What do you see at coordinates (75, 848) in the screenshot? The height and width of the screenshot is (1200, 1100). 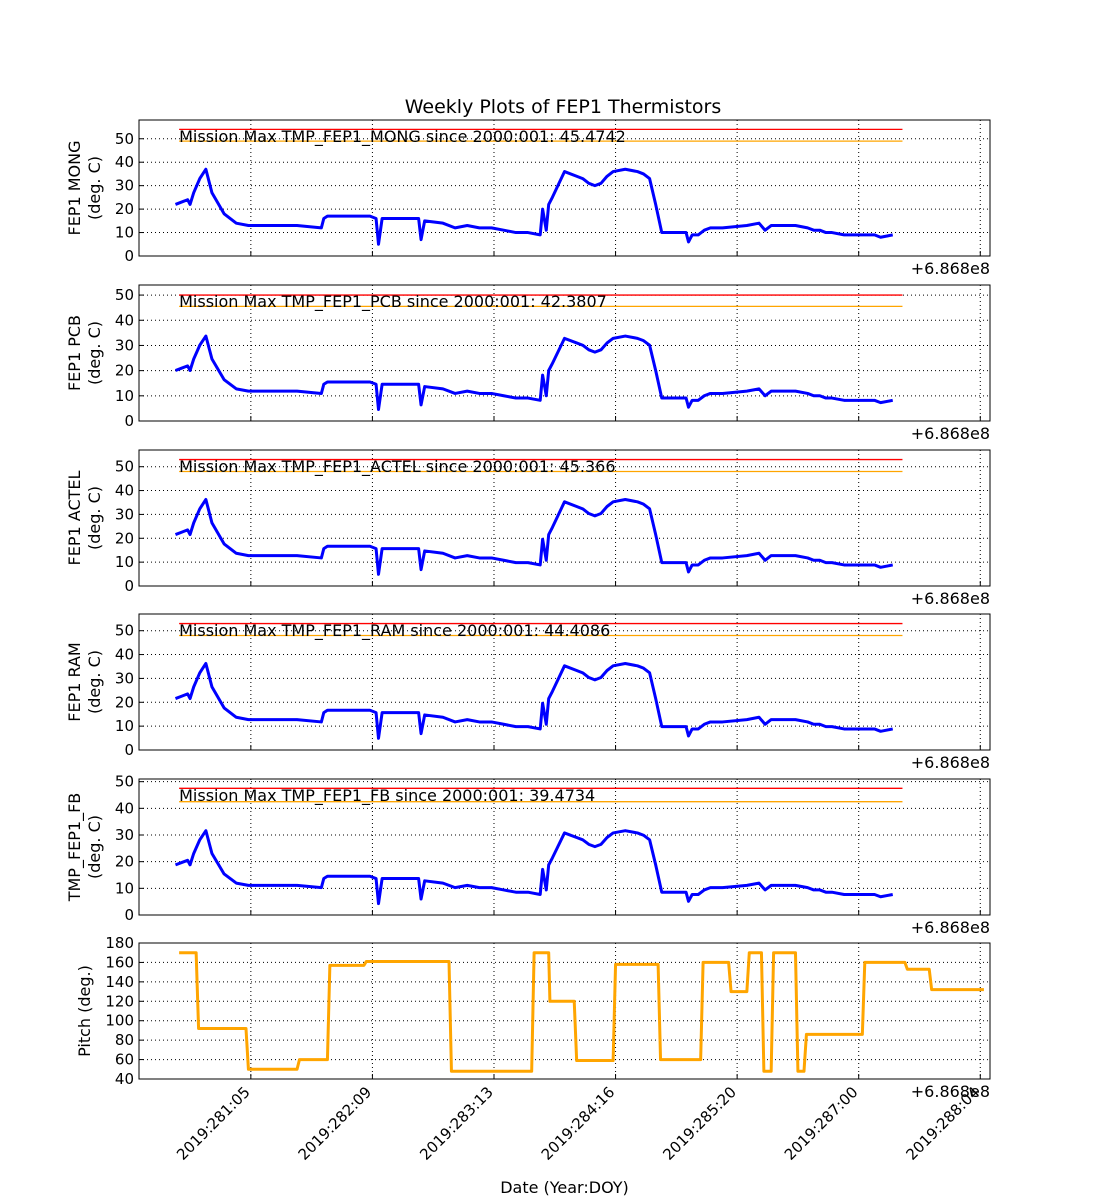 I see `y-axis-label: TMP_FEP1_FB` at bounding box center [75, 848].